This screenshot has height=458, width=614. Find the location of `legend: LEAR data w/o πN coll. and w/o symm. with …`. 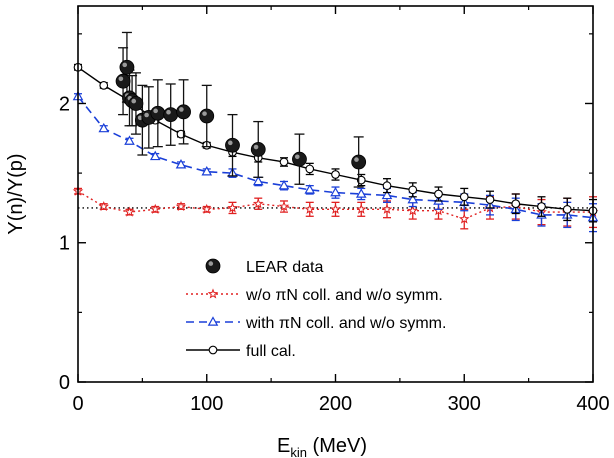

legend: LEAR data w/o πN coll. and w/o symm. with … is located at coordinates (316, 309).